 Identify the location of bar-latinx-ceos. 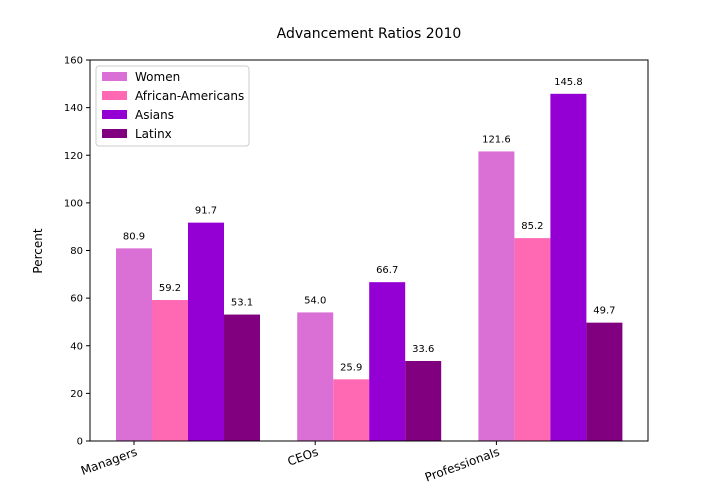
(423, 400).